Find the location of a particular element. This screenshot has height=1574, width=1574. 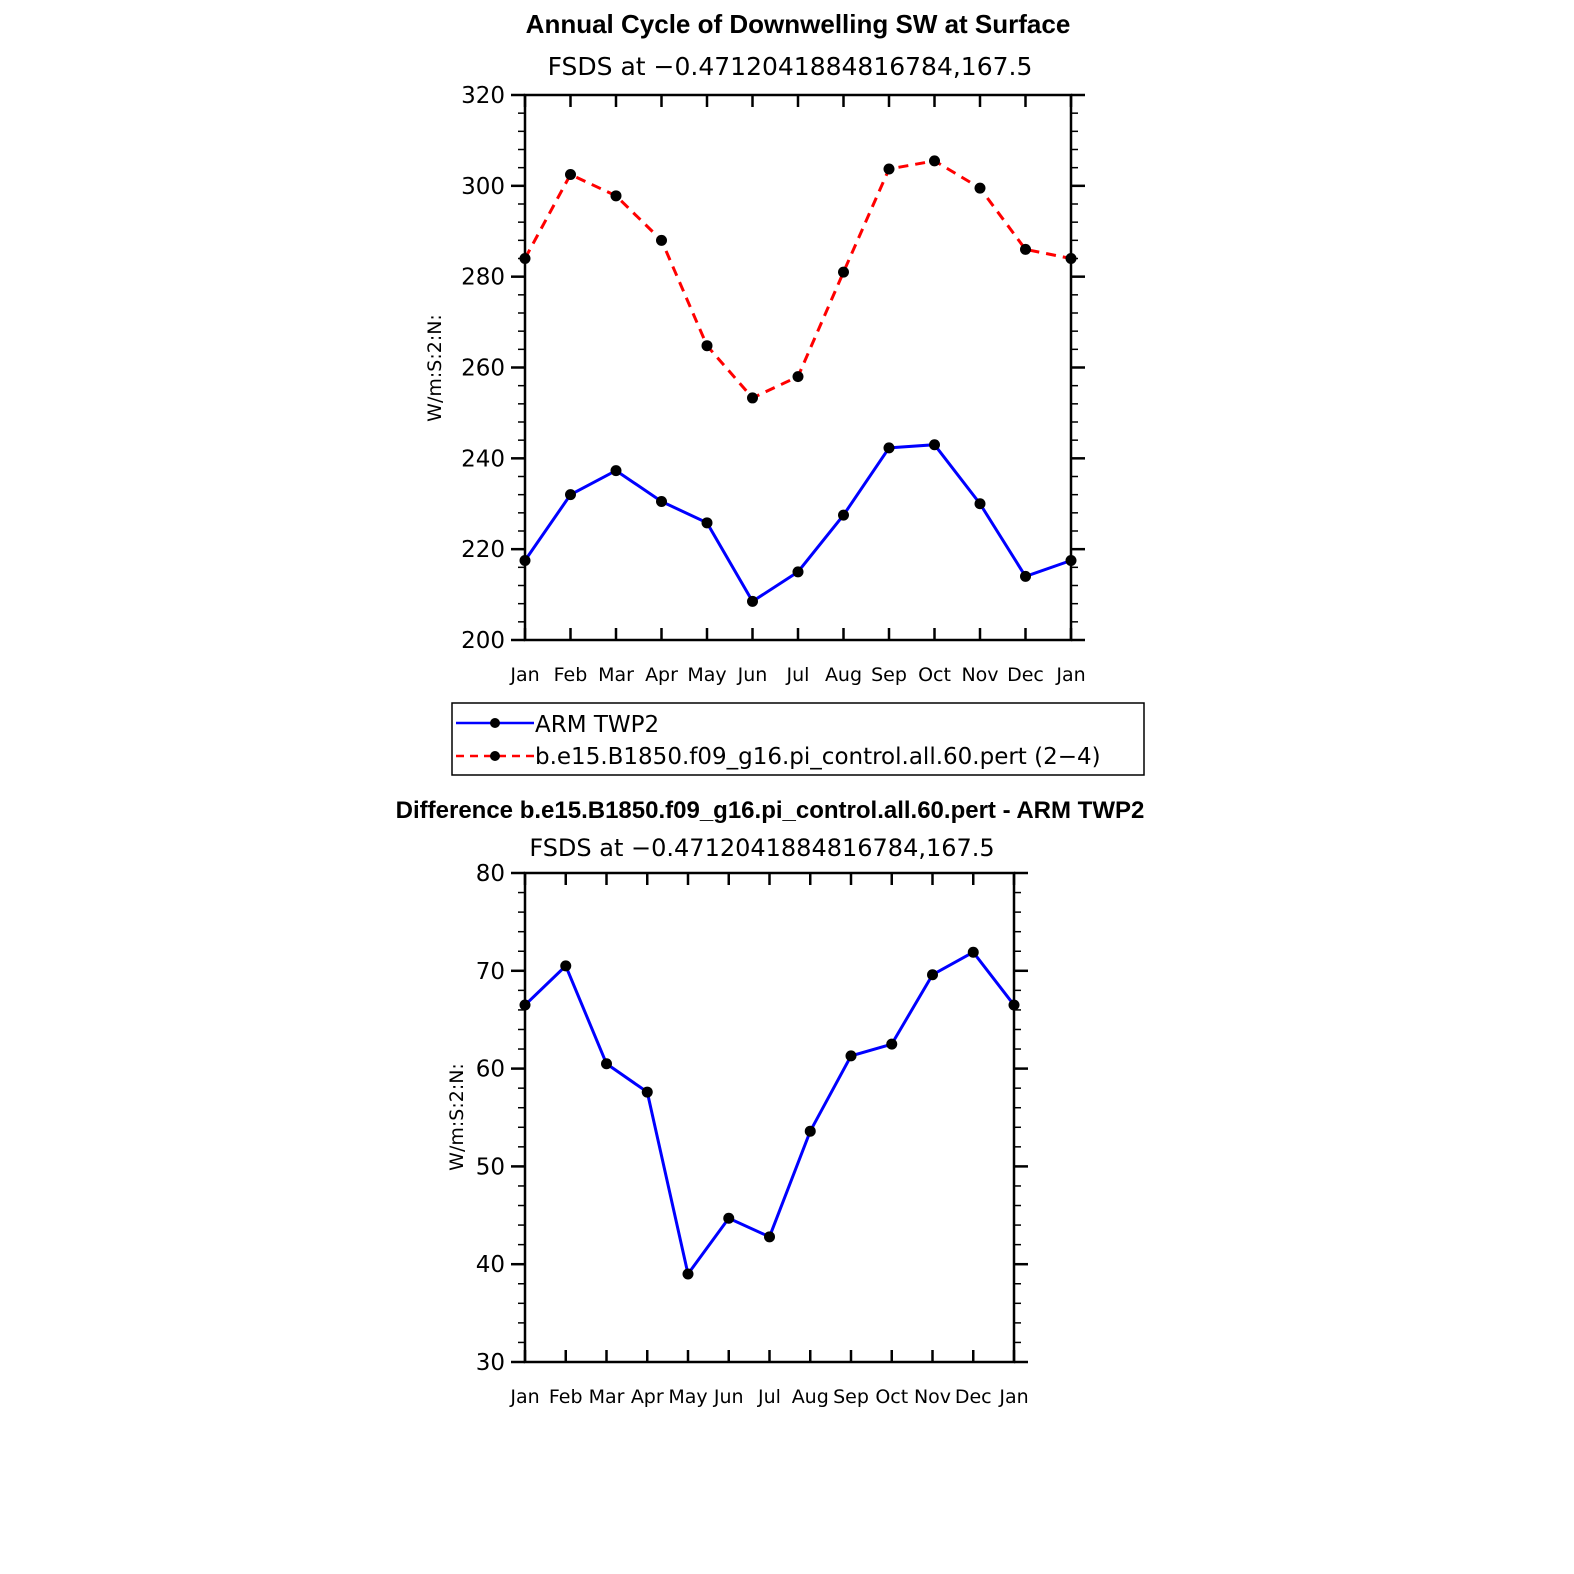

chart1-plot-frame is located at coordinates (798, 367).